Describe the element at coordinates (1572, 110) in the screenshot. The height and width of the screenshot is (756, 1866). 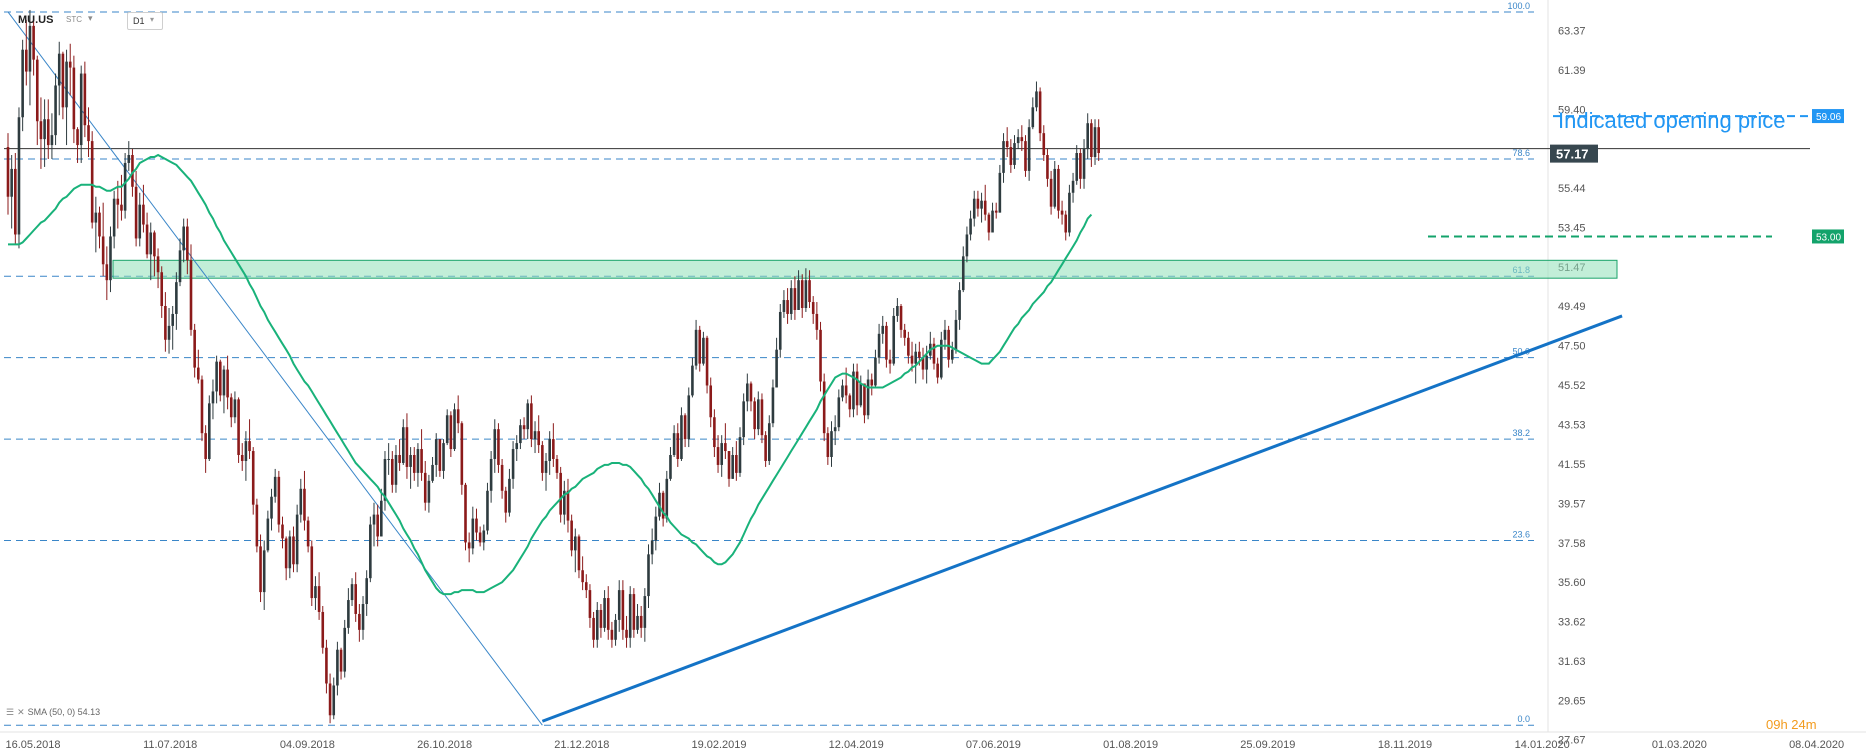
I see `price-tick-label: 59.40` at that location.